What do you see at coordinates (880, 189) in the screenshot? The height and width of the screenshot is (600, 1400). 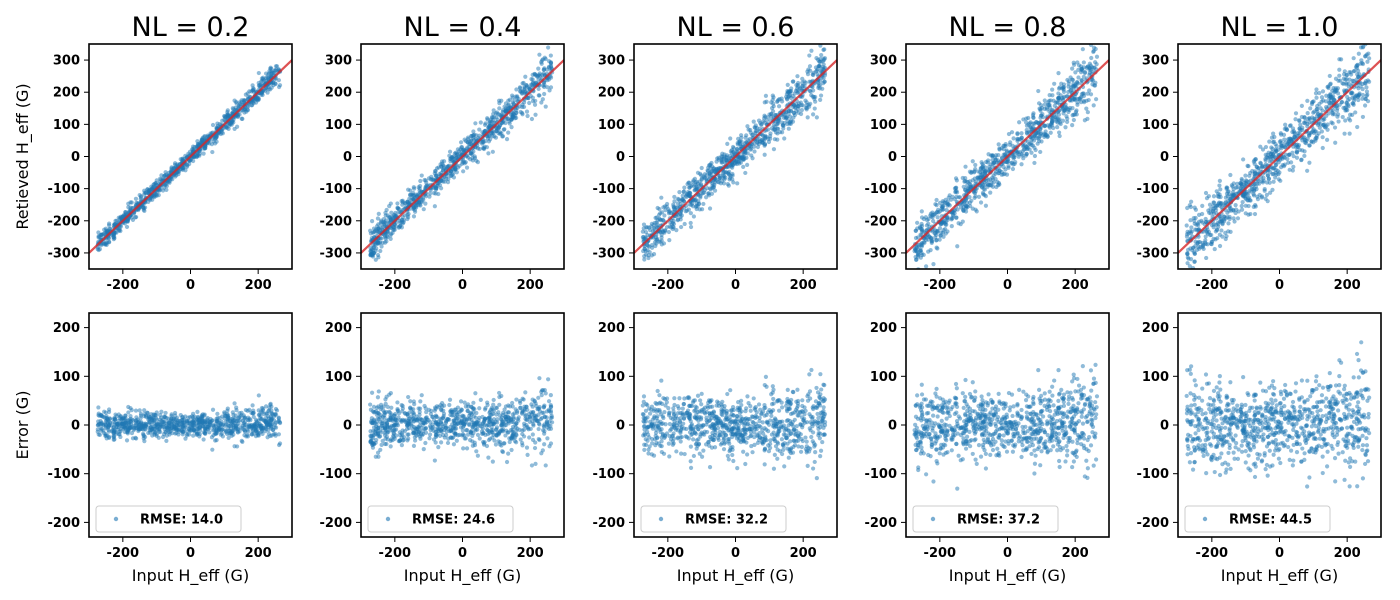 I see `y-tick-label: -100` at bounding box center [880, 189].